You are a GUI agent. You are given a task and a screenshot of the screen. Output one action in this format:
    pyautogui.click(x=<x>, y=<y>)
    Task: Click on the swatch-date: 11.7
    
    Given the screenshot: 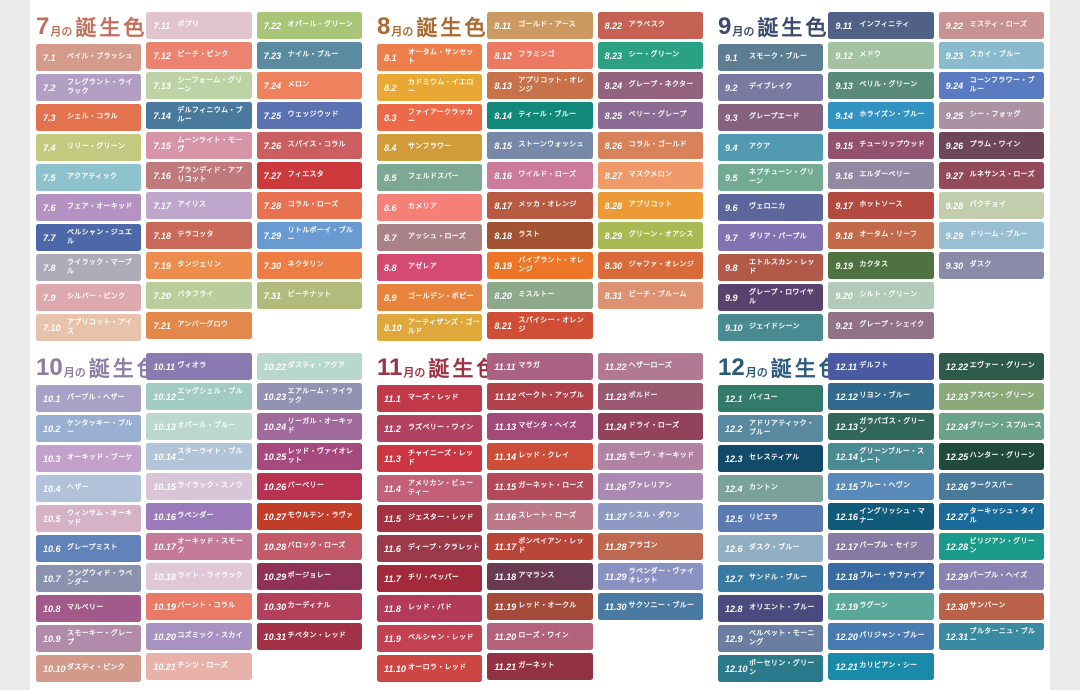 What is the action you would take?
    pyautogui.click(x=392, y=578)
    